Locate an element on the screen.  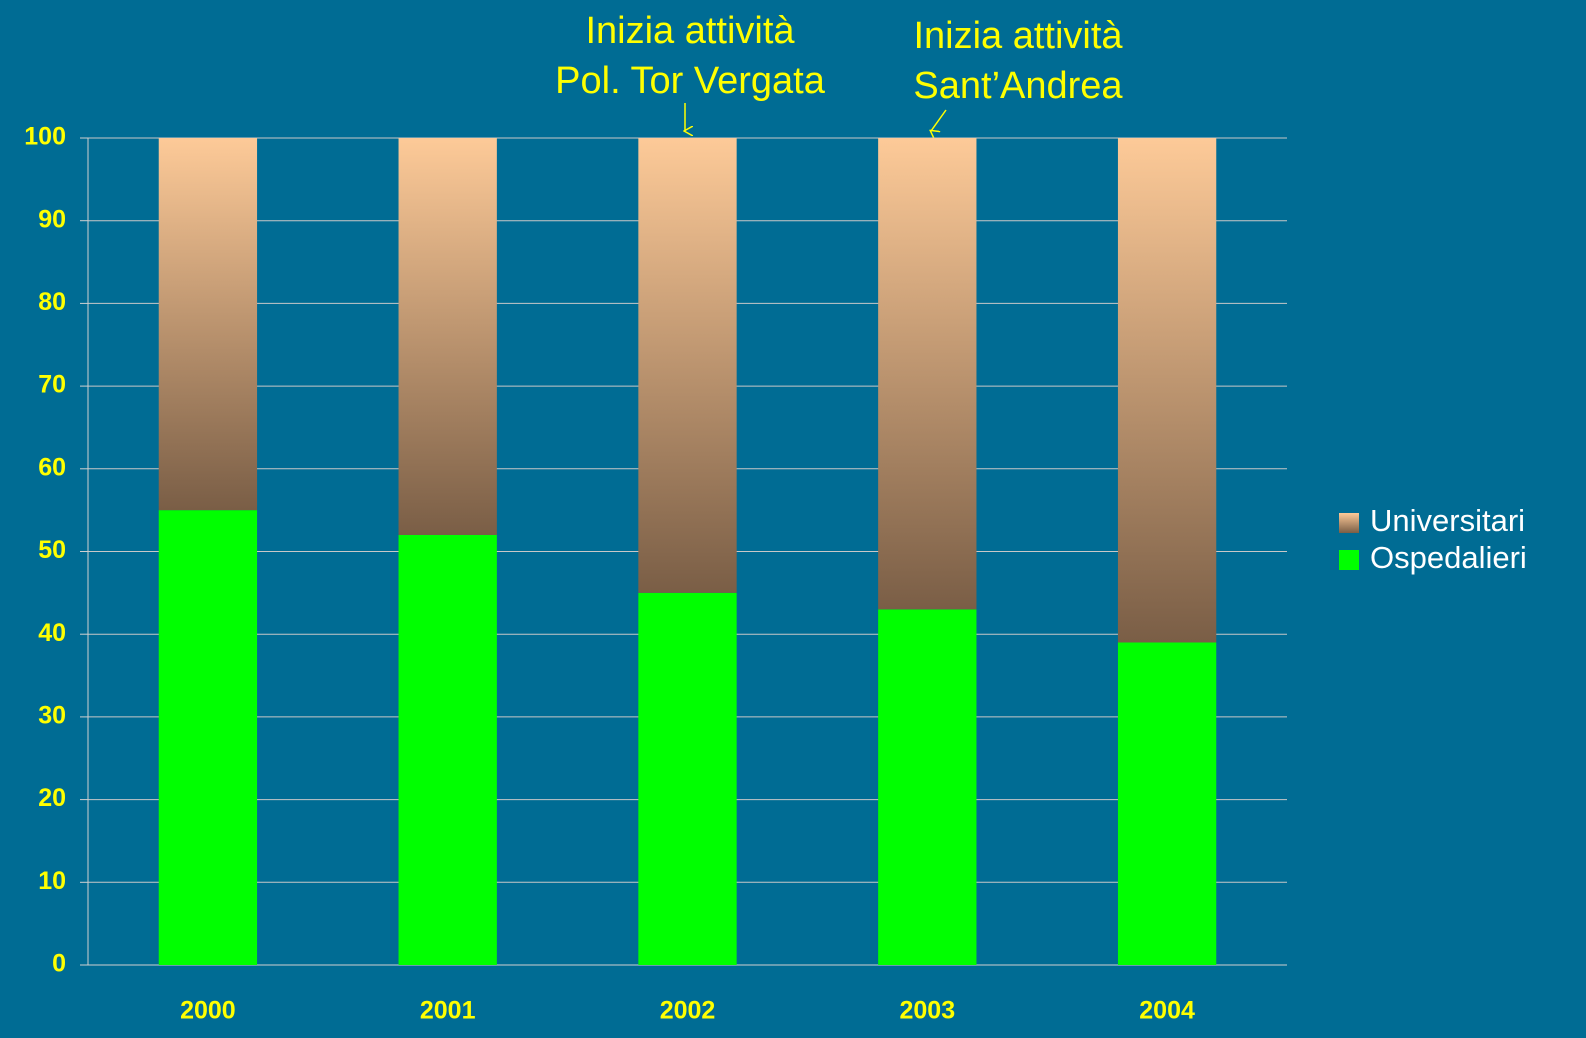
y-tick-label: 100 is located at coordinates (45, 137).